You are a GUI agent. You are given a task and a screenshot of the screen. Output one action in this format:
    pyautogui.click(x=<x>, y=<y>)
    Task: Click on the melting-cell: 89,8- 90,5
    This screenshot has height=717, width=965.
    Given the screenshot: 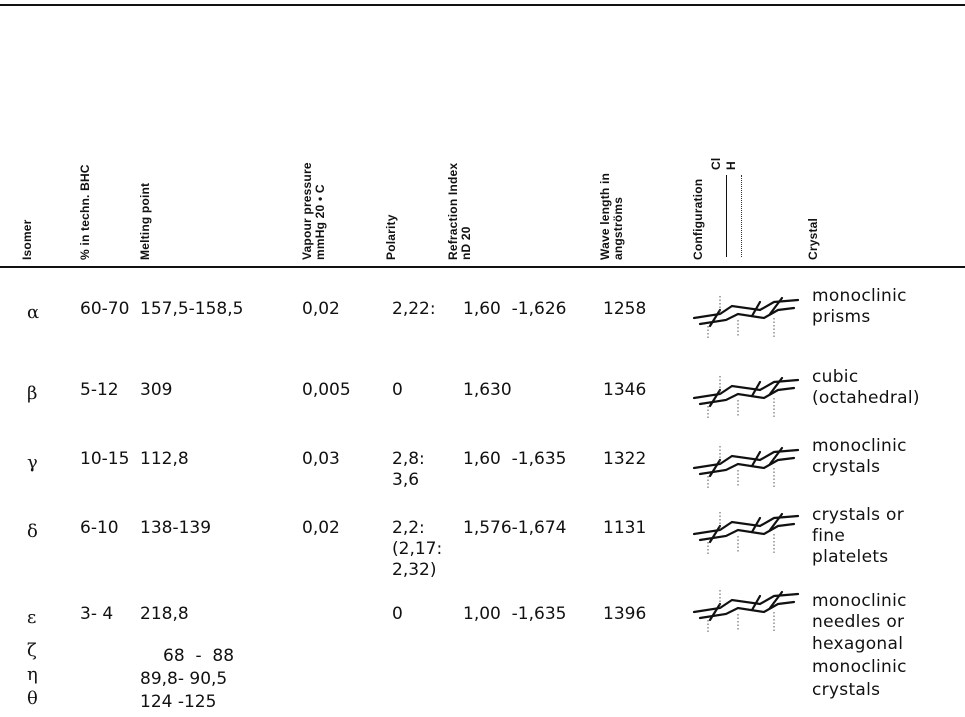 What is the action you would take?
    pyautogui.click(x=184, y=679)
    